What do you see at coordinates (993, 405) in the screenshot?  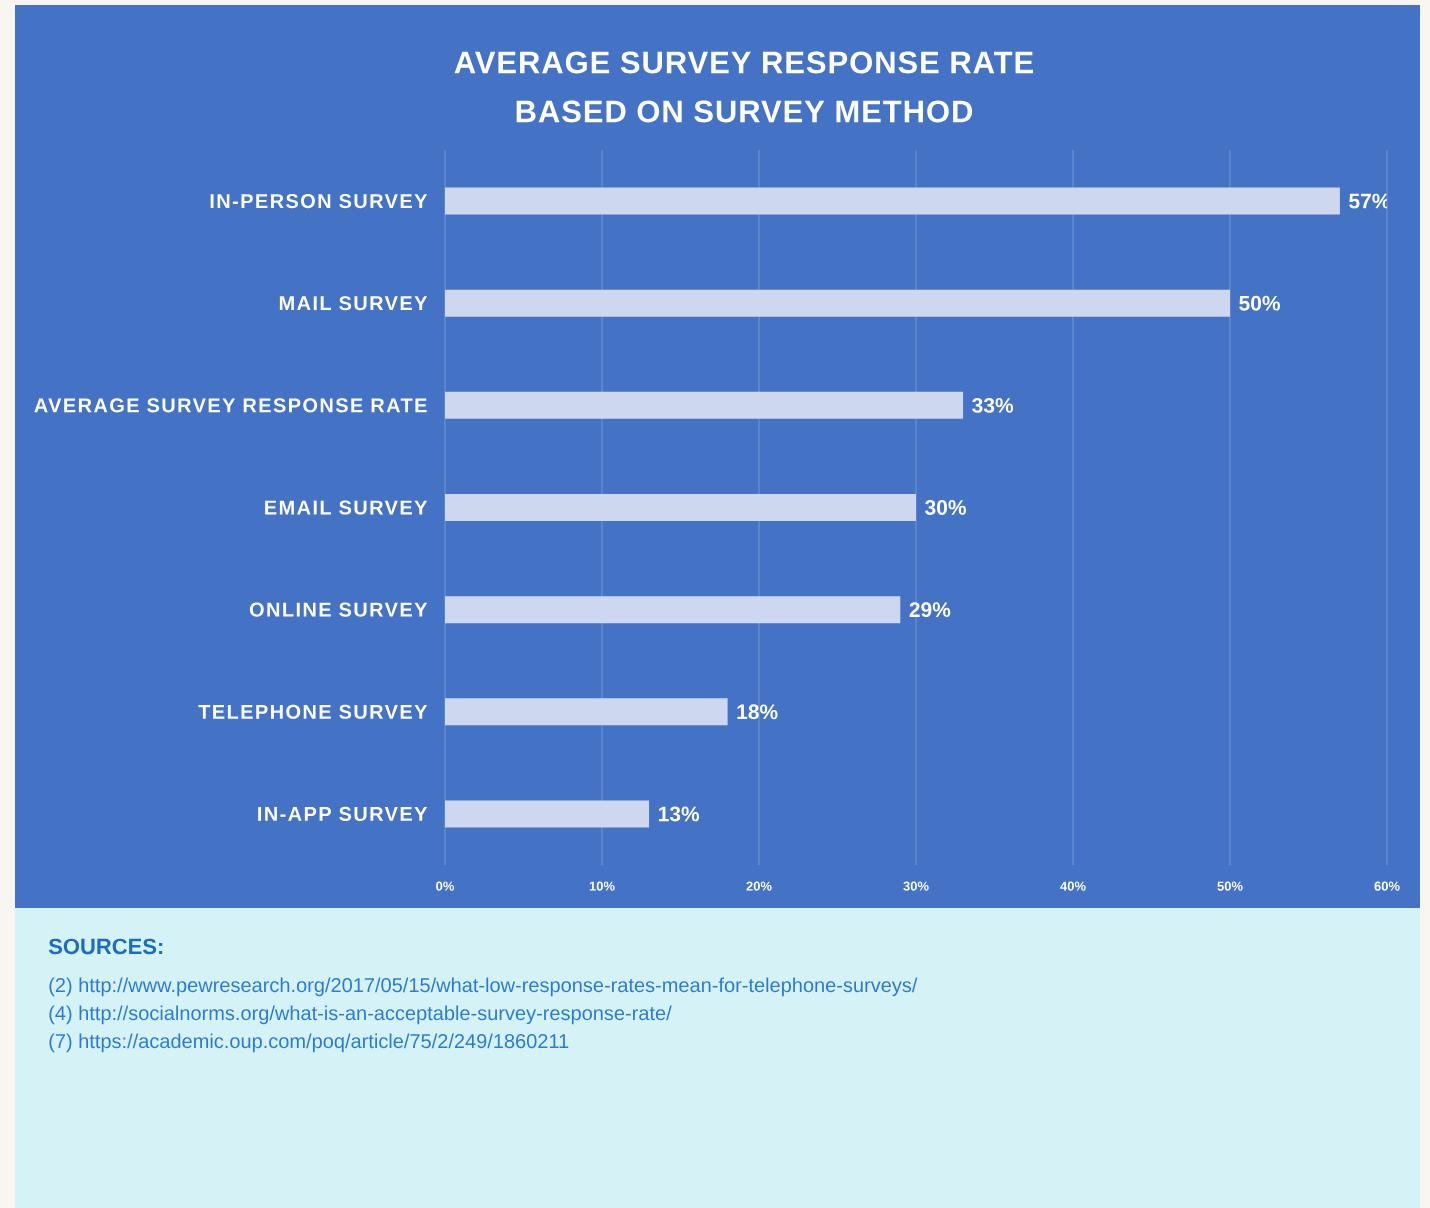 I see `data-label: 33%` at bounding box center [993, 405].